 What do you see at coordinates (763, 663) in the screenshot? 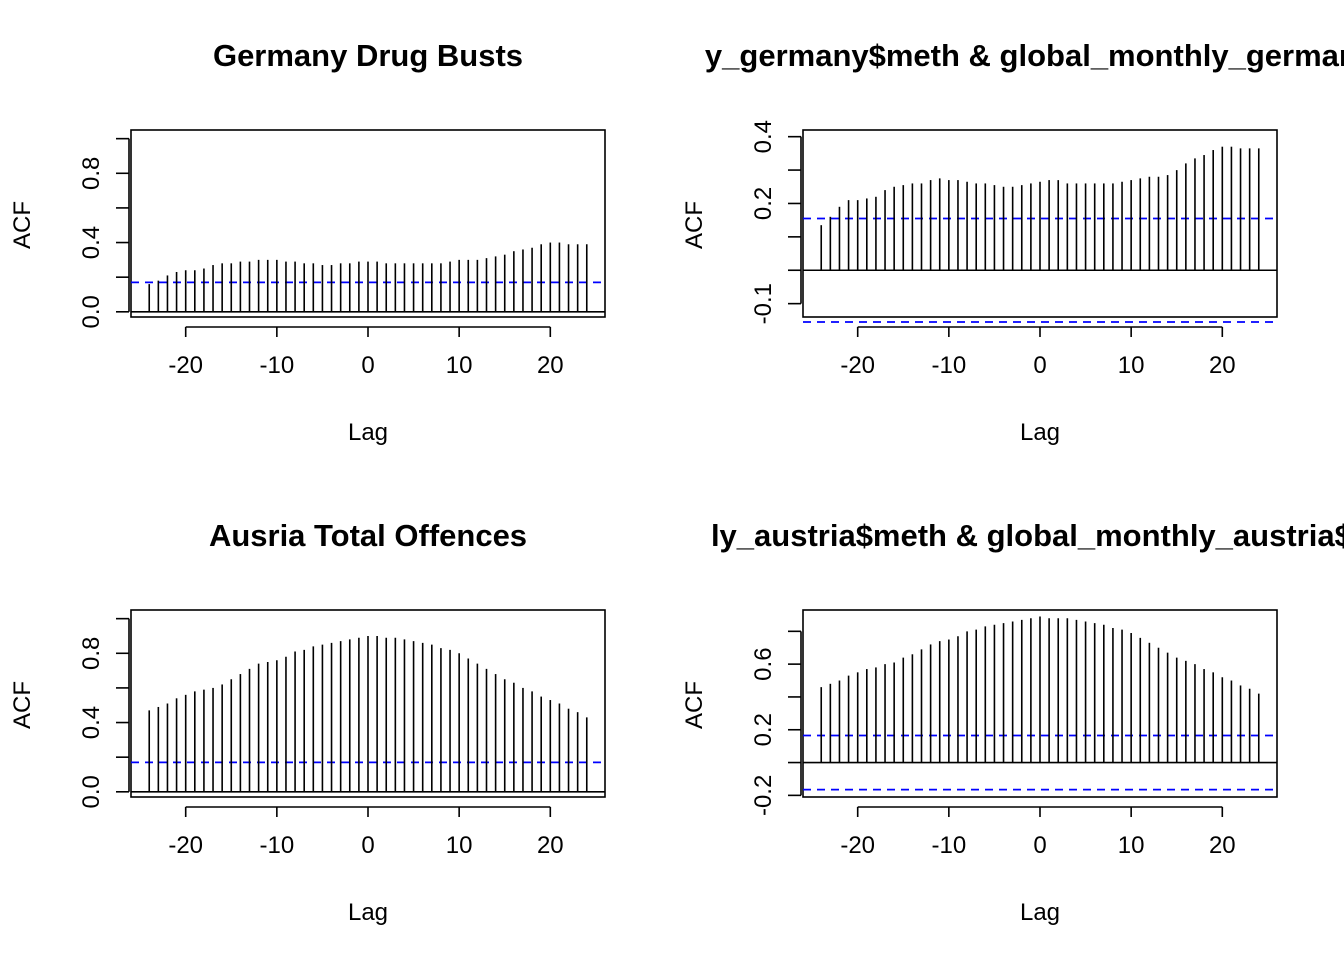
I see `y-tick-label: 0.6` at bounding box center [763, 663].